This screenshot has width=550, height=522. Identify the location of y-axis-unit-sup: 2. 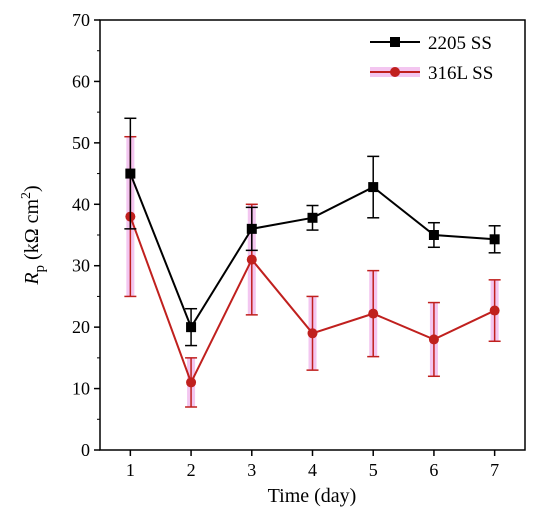
(26, 195).